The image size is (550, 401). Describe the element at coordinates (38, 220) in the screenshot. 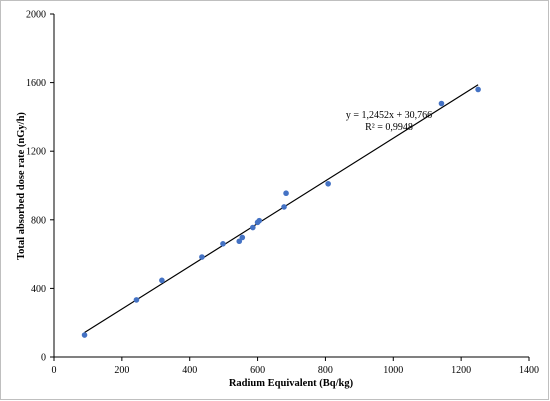

I see `y-tick-label: 800` at that location.